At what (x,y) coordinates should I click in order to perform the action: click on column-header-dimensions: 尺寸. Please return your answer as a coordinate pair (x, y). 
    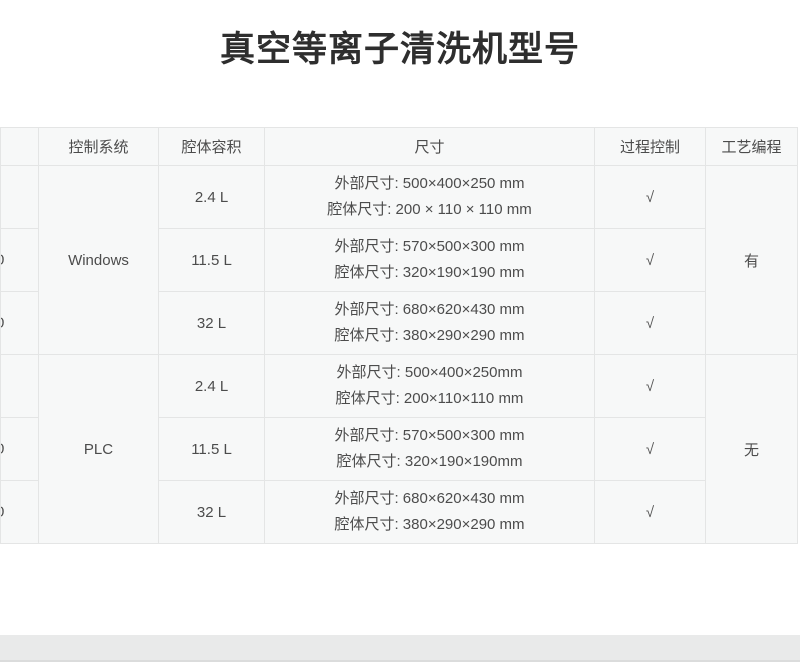
    Looking at the image, I should click on (429, 146).